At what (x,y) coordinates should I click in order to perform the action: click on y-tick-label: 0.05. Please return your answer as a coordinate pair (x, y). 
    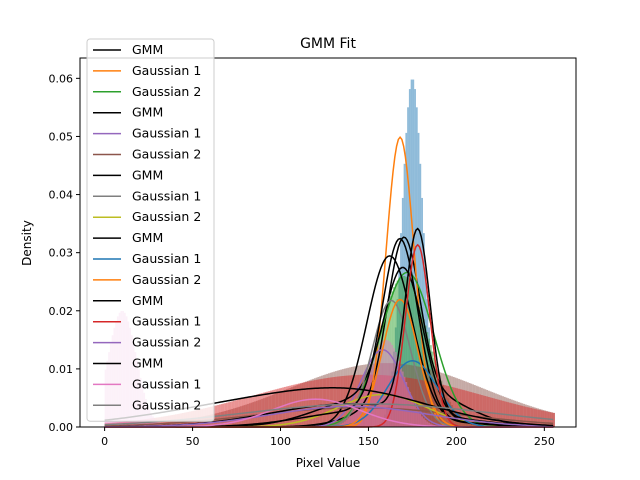
    Looking at the image, I should click on (61, 136).